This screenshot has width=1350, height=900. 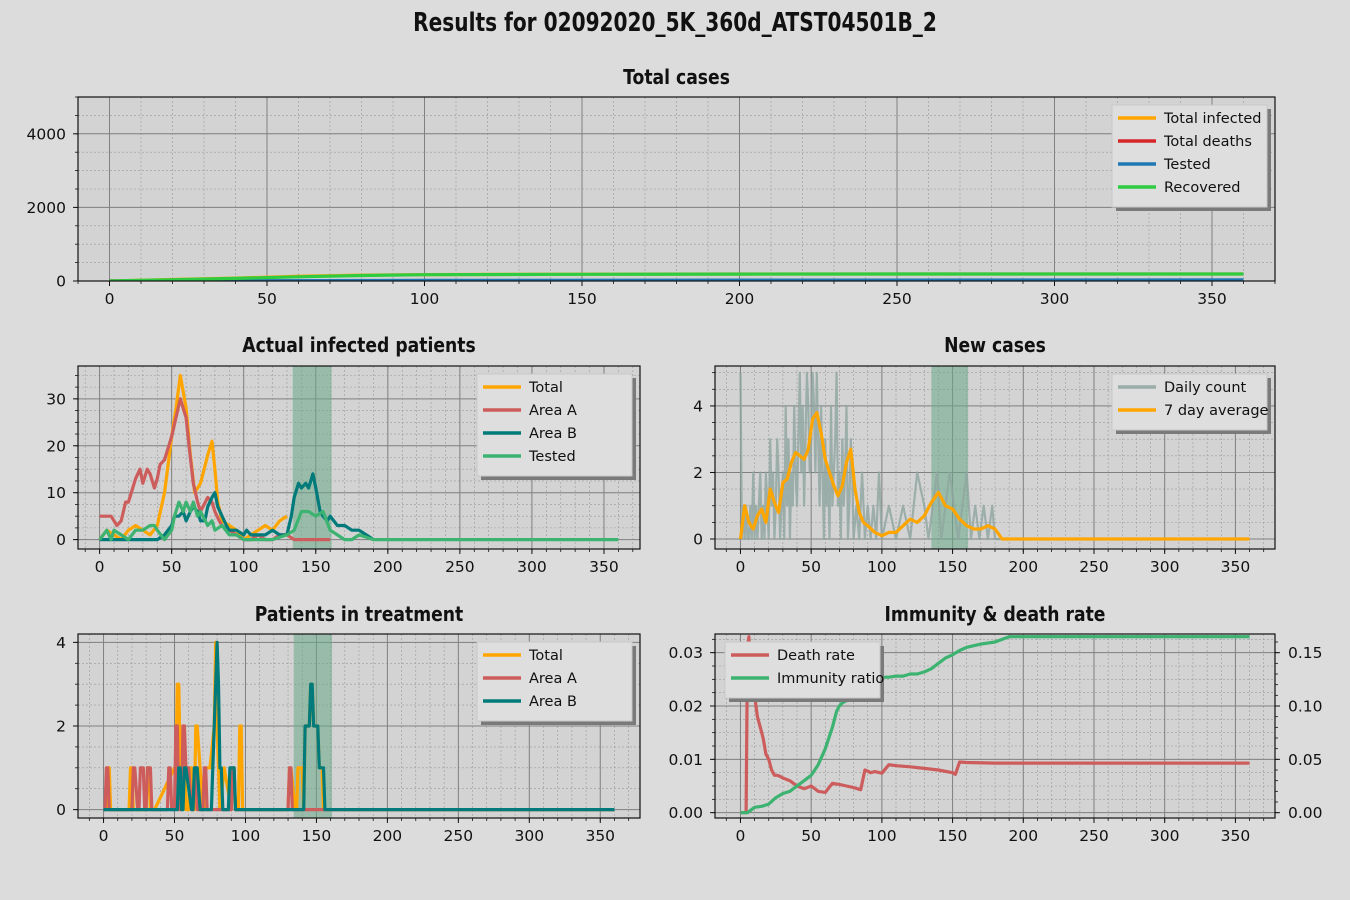 I want to click on legend-label: Total infected, so click(x=1212, y=119).